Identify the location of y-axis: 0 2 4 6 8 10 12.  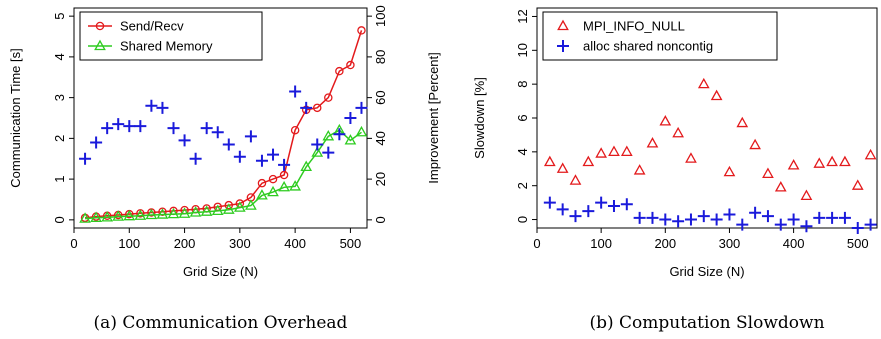
(526, 116).